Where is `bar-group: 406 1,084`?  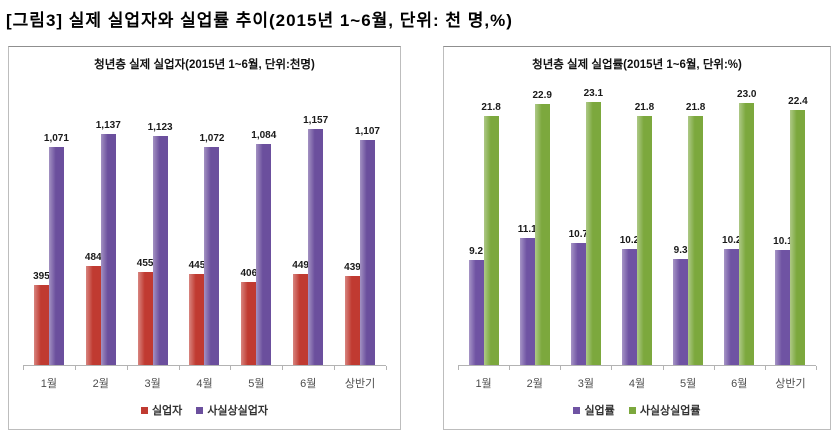
bar-group: 406 1,084 is located at coordinates (258, 222).